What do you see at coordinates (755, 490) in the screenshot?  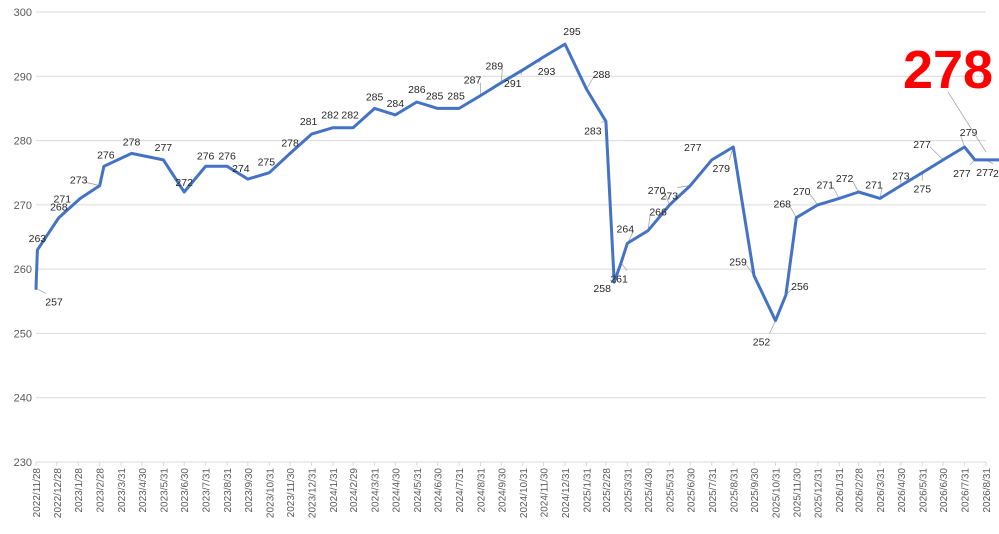 I see `x-tick-label: 2025/9/30` at bounding box center [755, 490].